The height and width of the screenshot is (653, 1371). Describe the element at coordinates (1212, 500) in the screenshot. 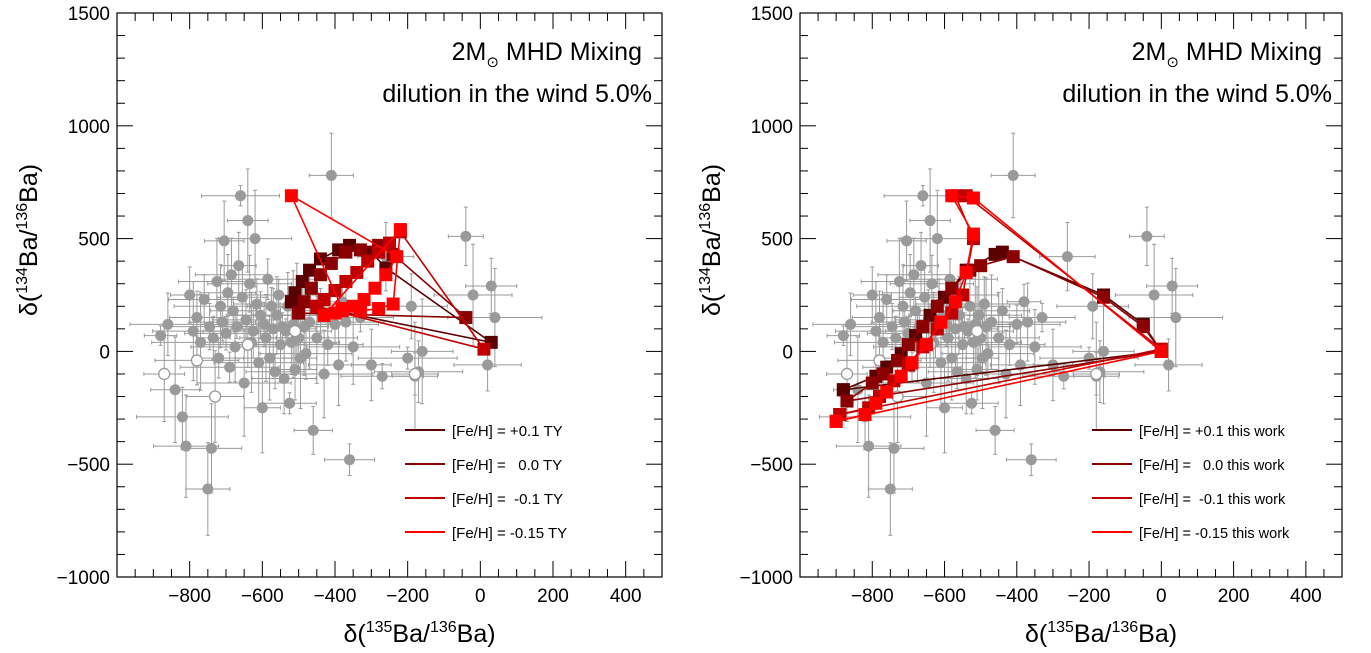

I see `legend-label: [Fe/H] = -0.1 this work` at that location.